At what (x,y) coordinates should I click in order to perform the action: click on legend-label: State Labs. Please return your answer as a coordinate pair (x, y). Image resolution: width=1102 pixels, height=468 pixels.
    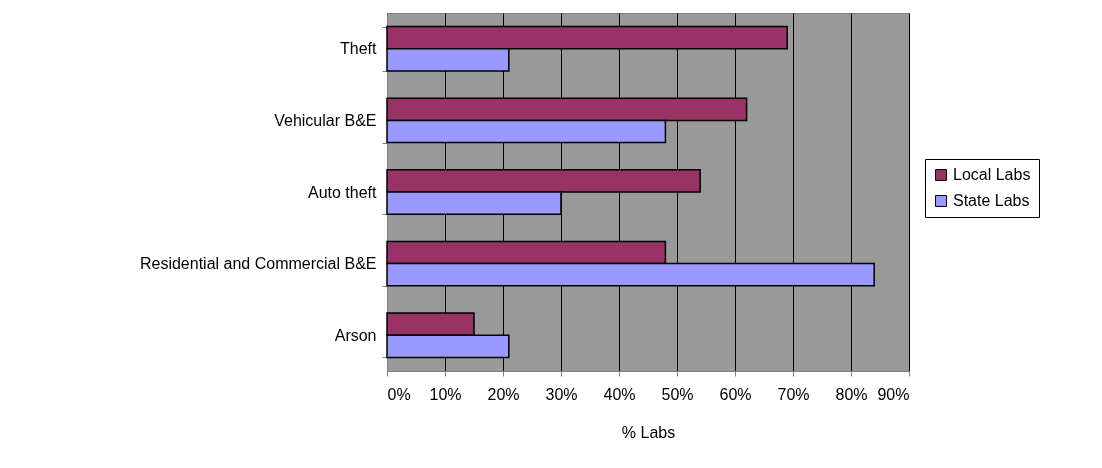
    Looking at the image, I should click on (991, 200).